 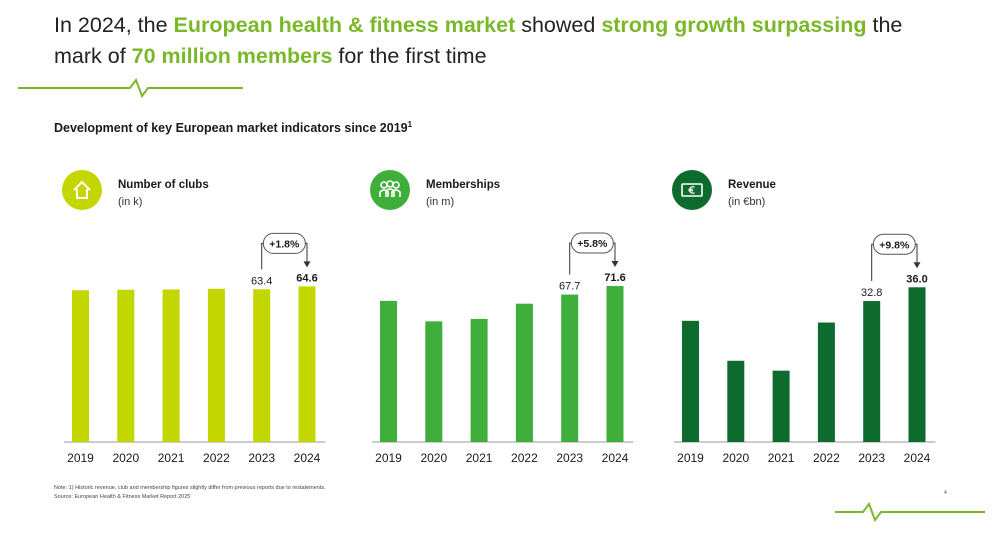 What do you see at coordinates (344, 25) in the screenshot?
I see `headline-highlight-market: European health & fitness market` at bounding box center [344, 25].